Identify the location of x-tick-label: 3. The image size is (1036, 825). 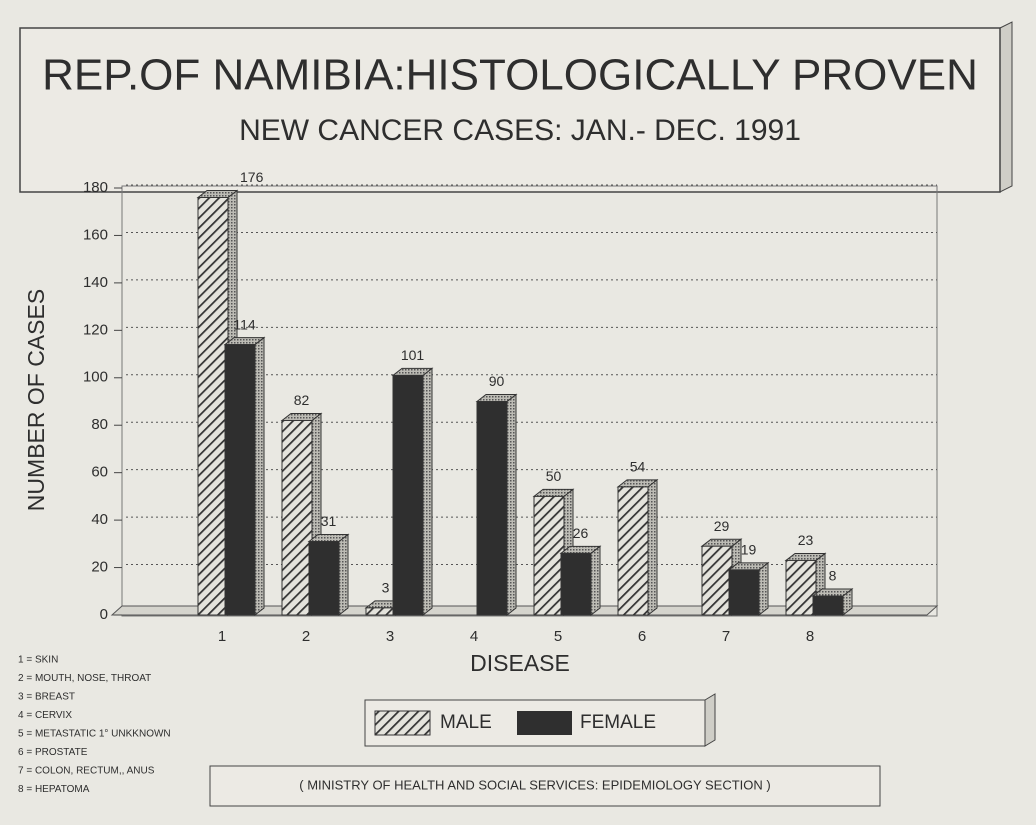
(390, 636).